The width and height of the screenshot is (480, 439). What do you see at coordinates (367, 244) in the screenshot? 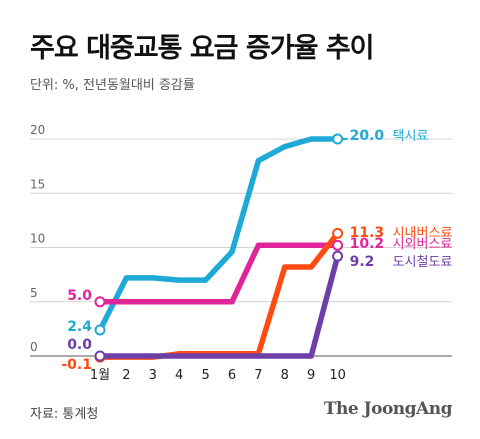
I see `series-end-value: 10.2` at bounding box center [367, 244].